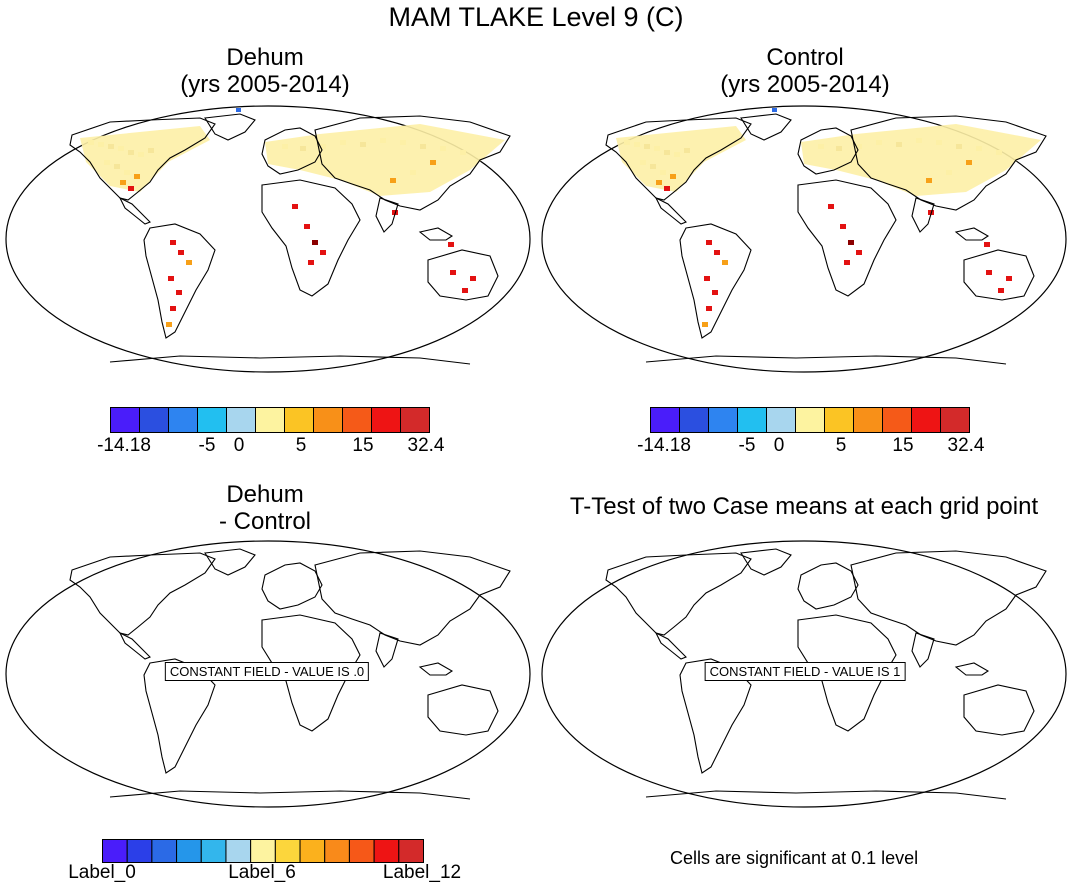 The image size is (1072, 887). Describe the element at coordinates (664, 445) in the screenshot. I see `colorbar-control-tick-label: -14.18` at that location.